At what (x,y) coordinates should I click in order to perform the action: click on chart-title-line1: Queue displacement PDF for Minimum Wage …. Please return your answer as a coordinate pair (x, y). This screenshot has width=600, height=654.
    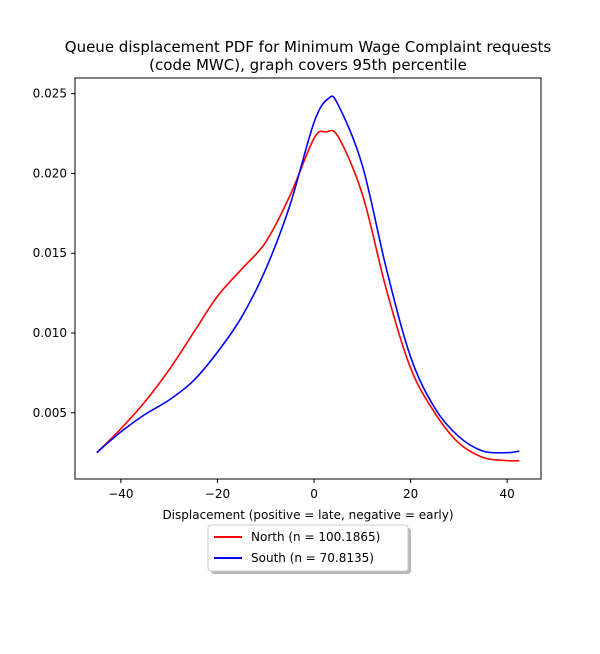
    Looking at the image, I should click on (308, 47).